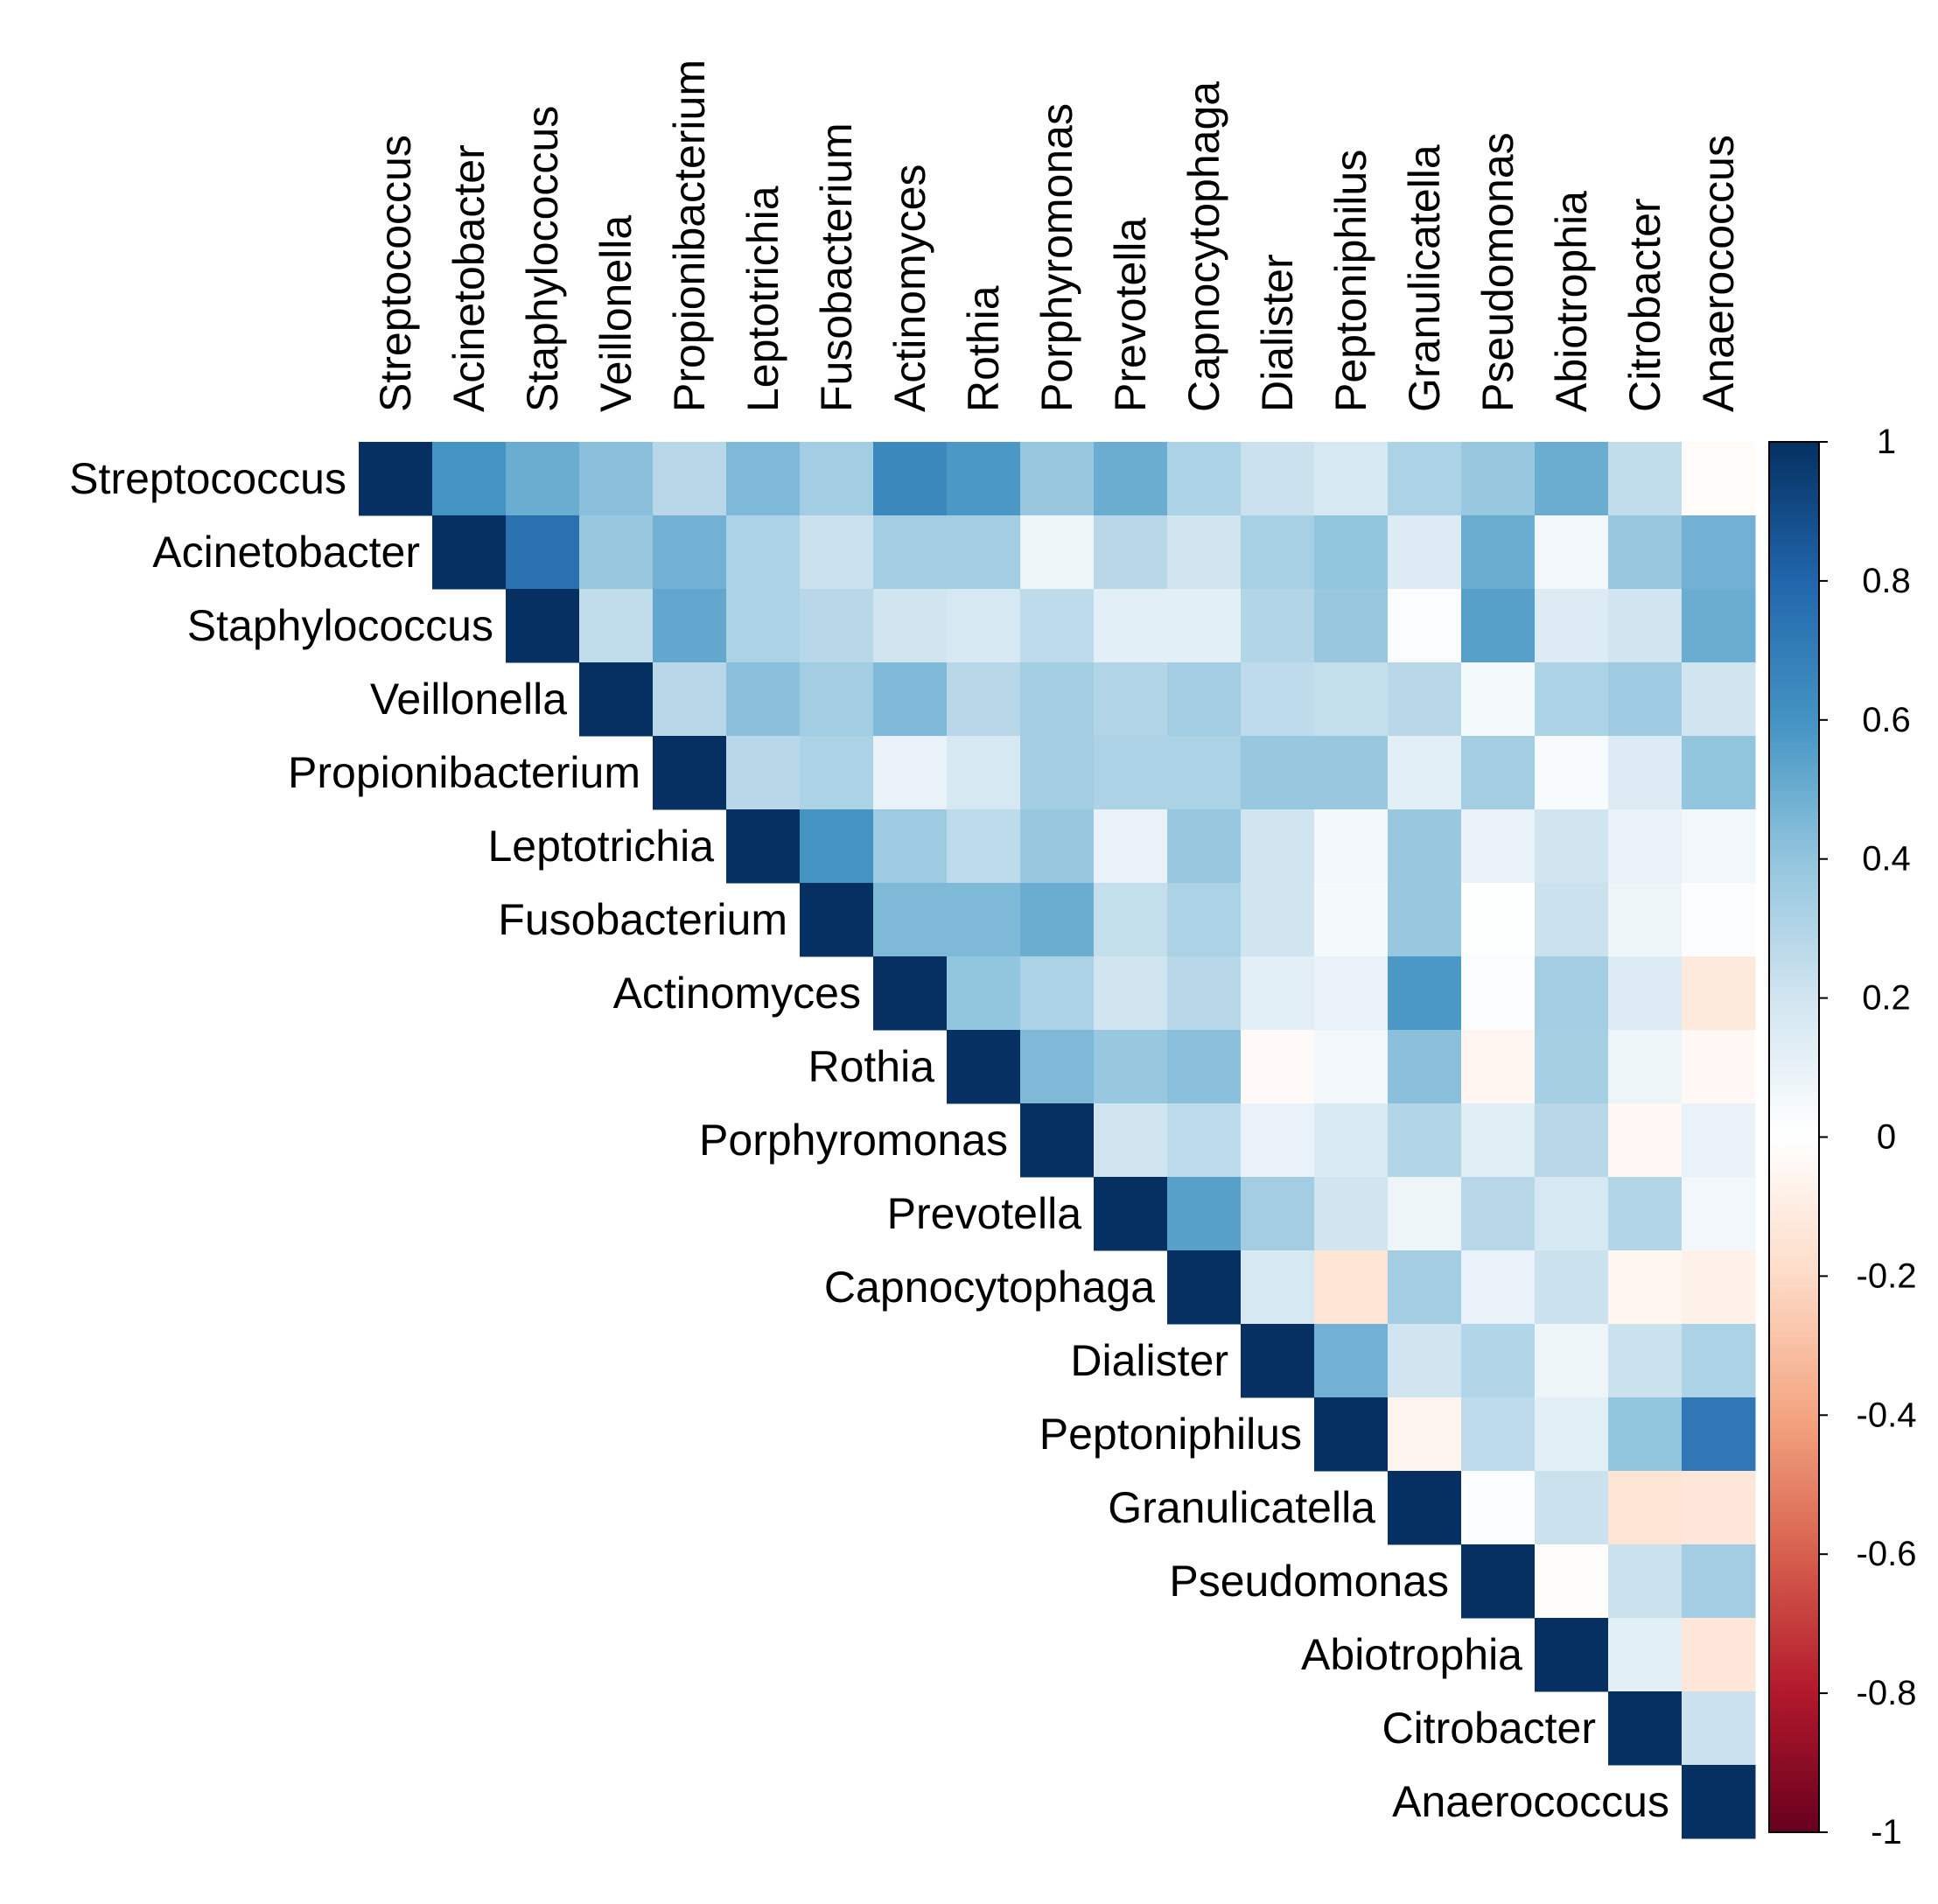 The height and width of the screenshot is (1904, 1938). What do you see at coordinates (1411, 1654) in the screenshot?
I see `row-label-abiotrophia: Abiotrophia` at bounding box center [1411, 1654].